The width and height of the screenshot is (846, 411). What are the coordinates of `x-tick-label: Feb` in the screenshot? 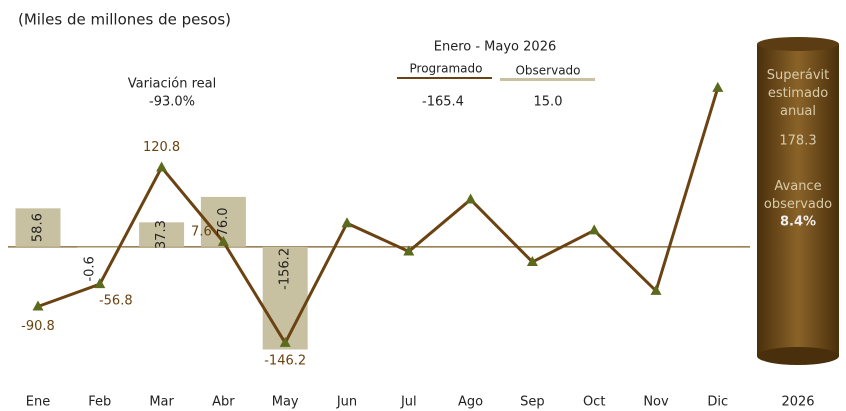 It's located at (99, 402).